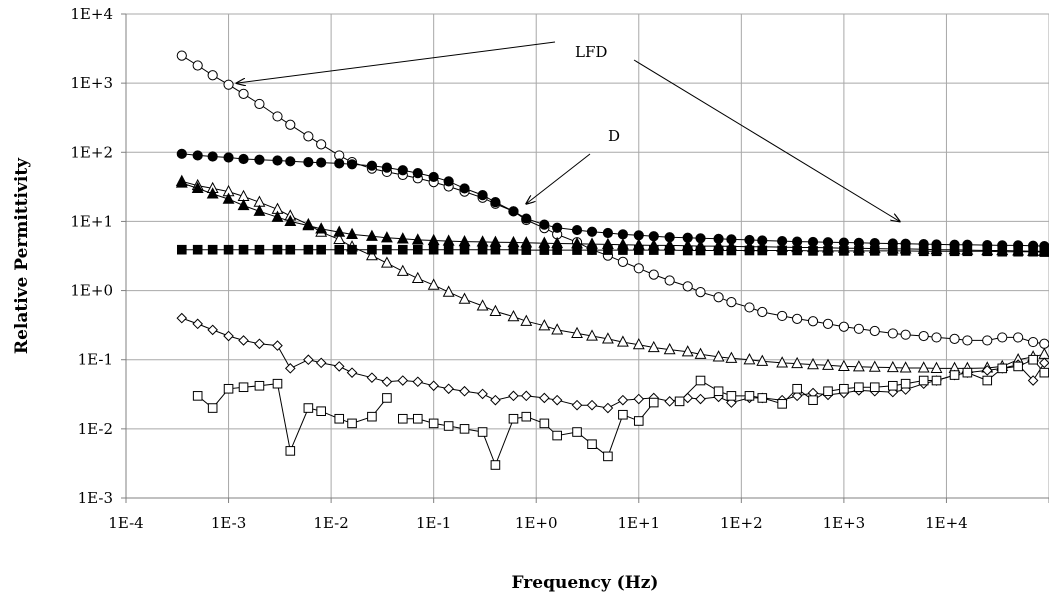  Describe the element at coordinates (22, 255) in the screenshot. I see `y-axis-title: Relative Permittivity` at that location.